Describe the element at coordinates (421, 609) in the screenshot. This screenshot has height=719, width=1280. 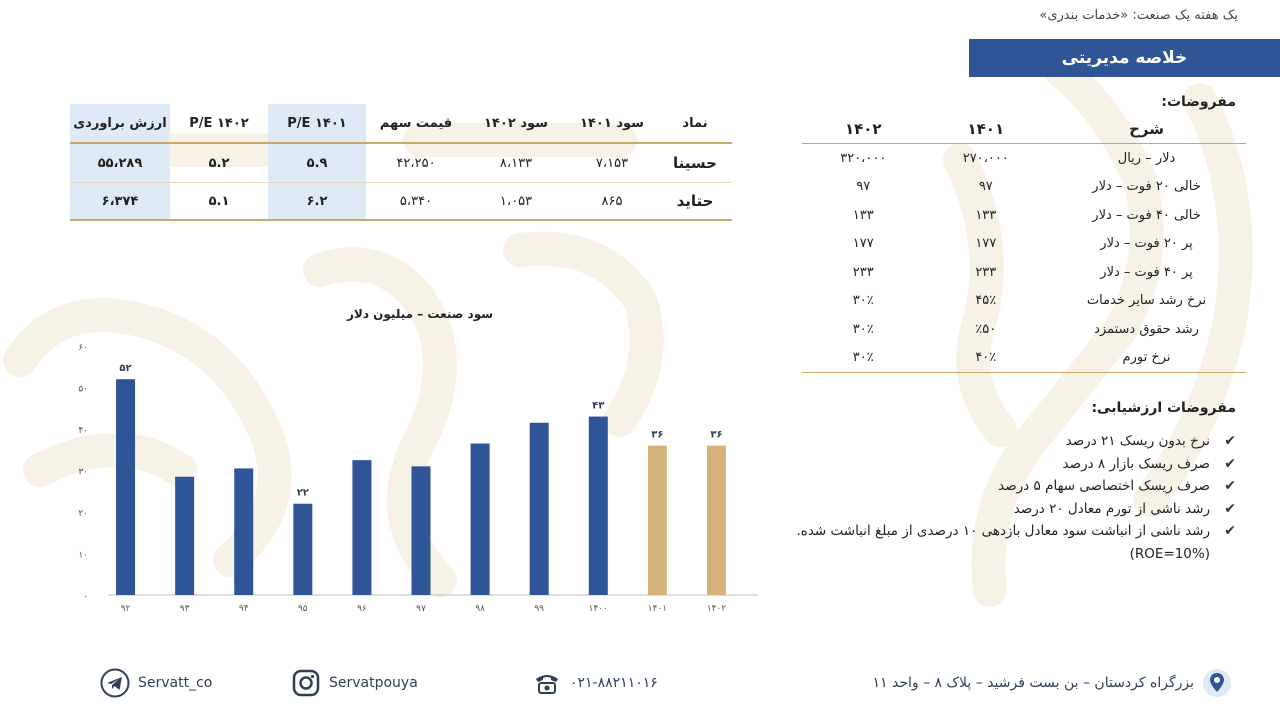
I see `x-tick-label: ۹۷` at that location.